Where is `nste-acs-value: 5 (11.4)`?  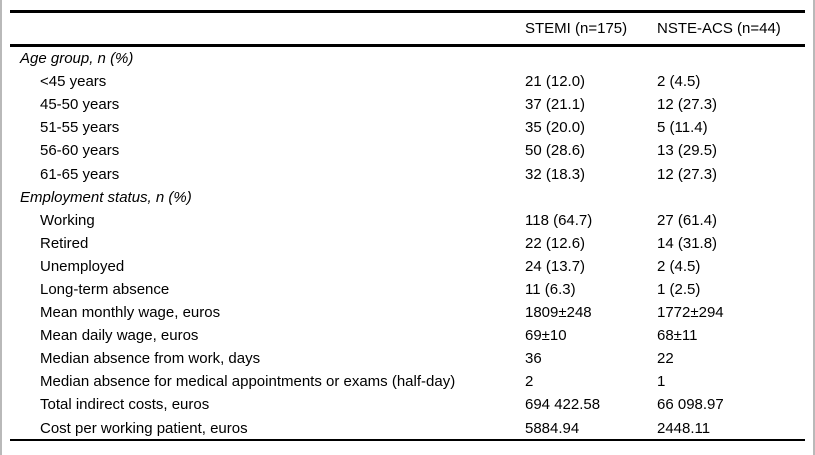 nste-acs-value: 5 (11.4) is located at coordinates (682, 128).